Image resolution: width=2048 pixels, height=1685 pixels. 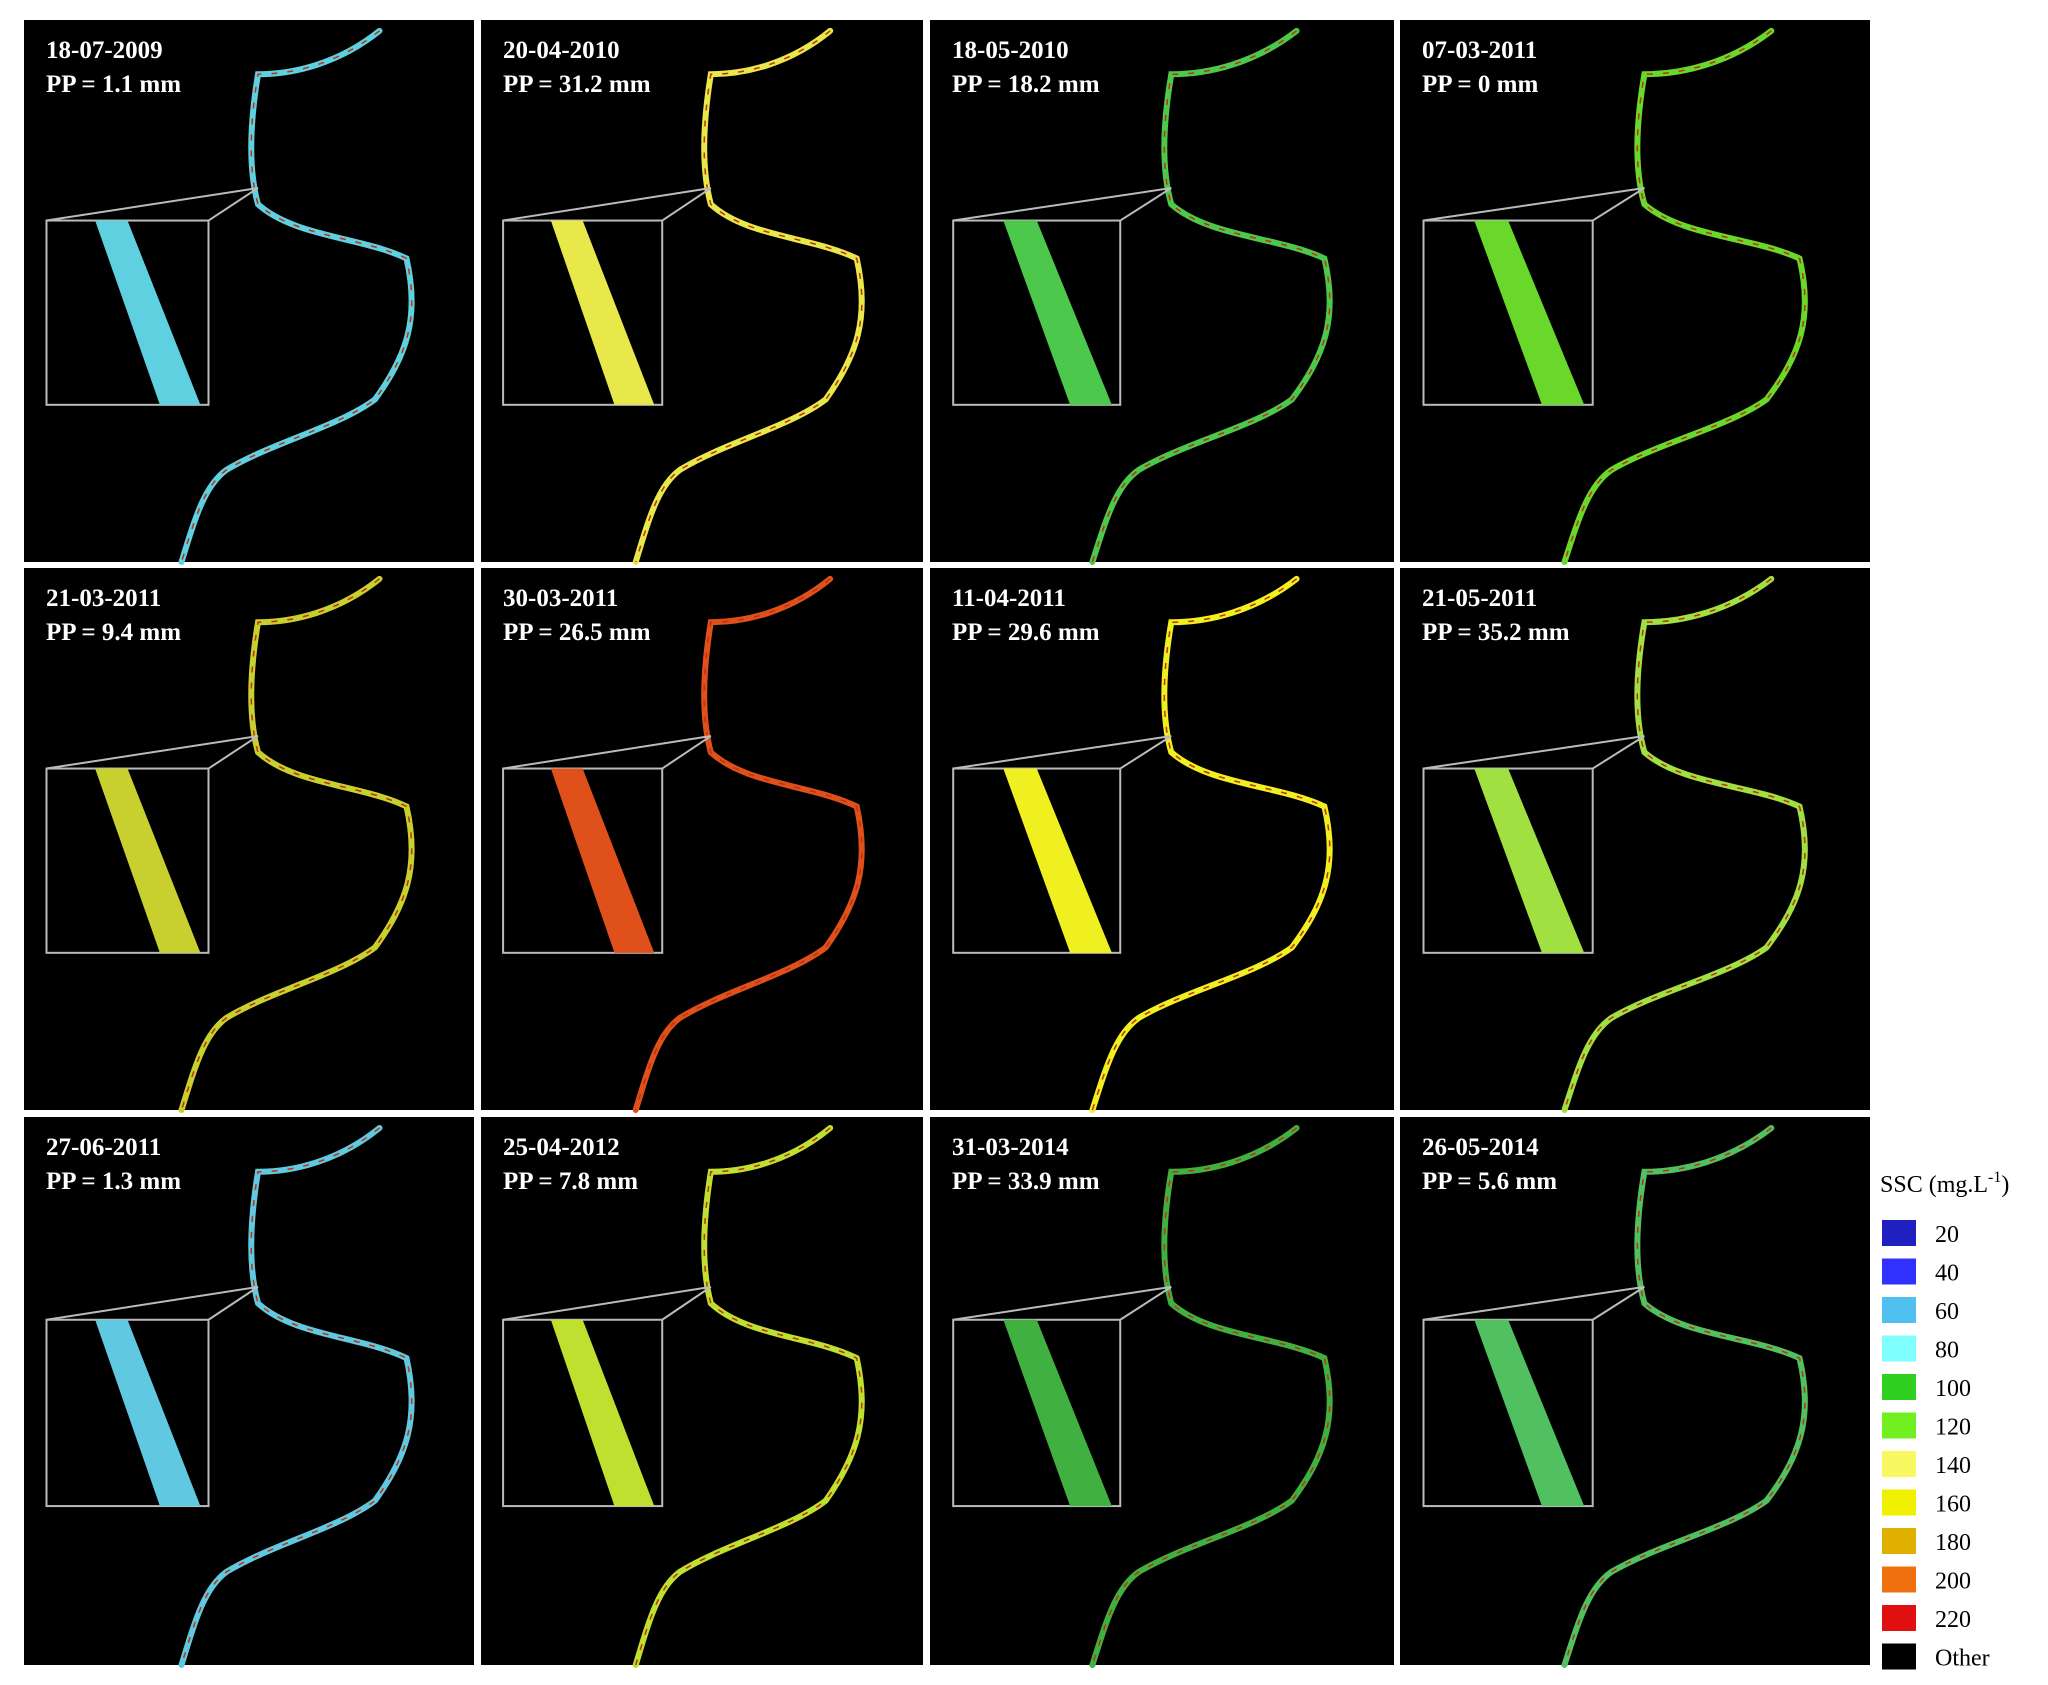 I want to click on legend-label: 20, so click(x=1947, y=1235).